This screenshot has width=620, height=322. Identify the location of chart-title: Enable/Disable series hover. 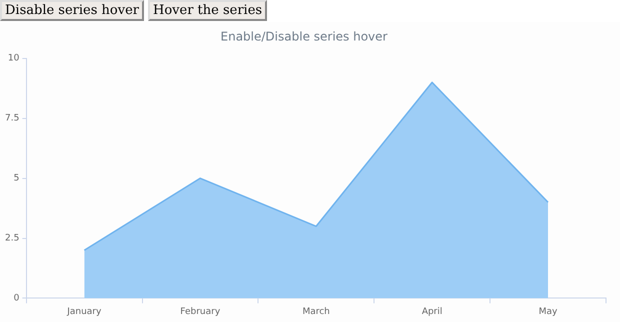
(304, 36).